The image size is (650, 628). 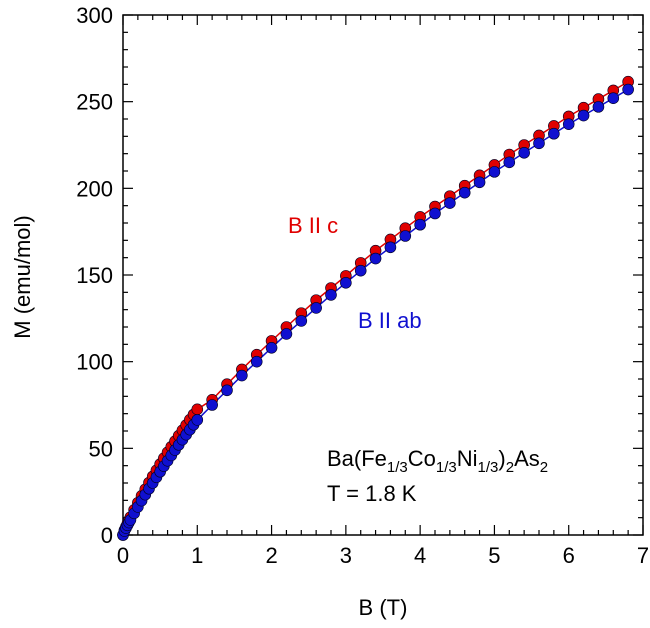 What do you see at coordinates (467, 458) in the screenshot?
I see `formula-part-3: Ni` at bounding box center [467, 458].